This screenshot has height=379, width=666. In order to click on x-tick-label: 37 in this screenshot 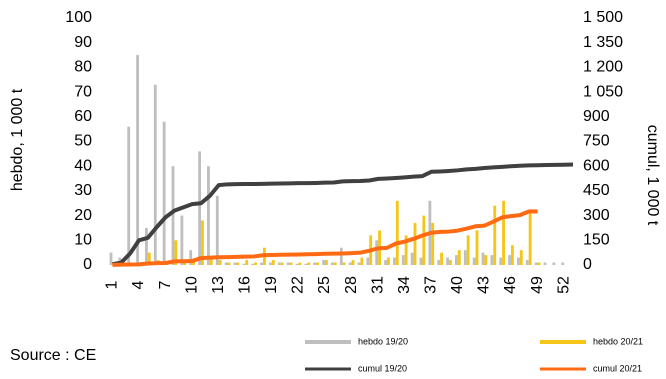, I will do `click(431, 285)`.